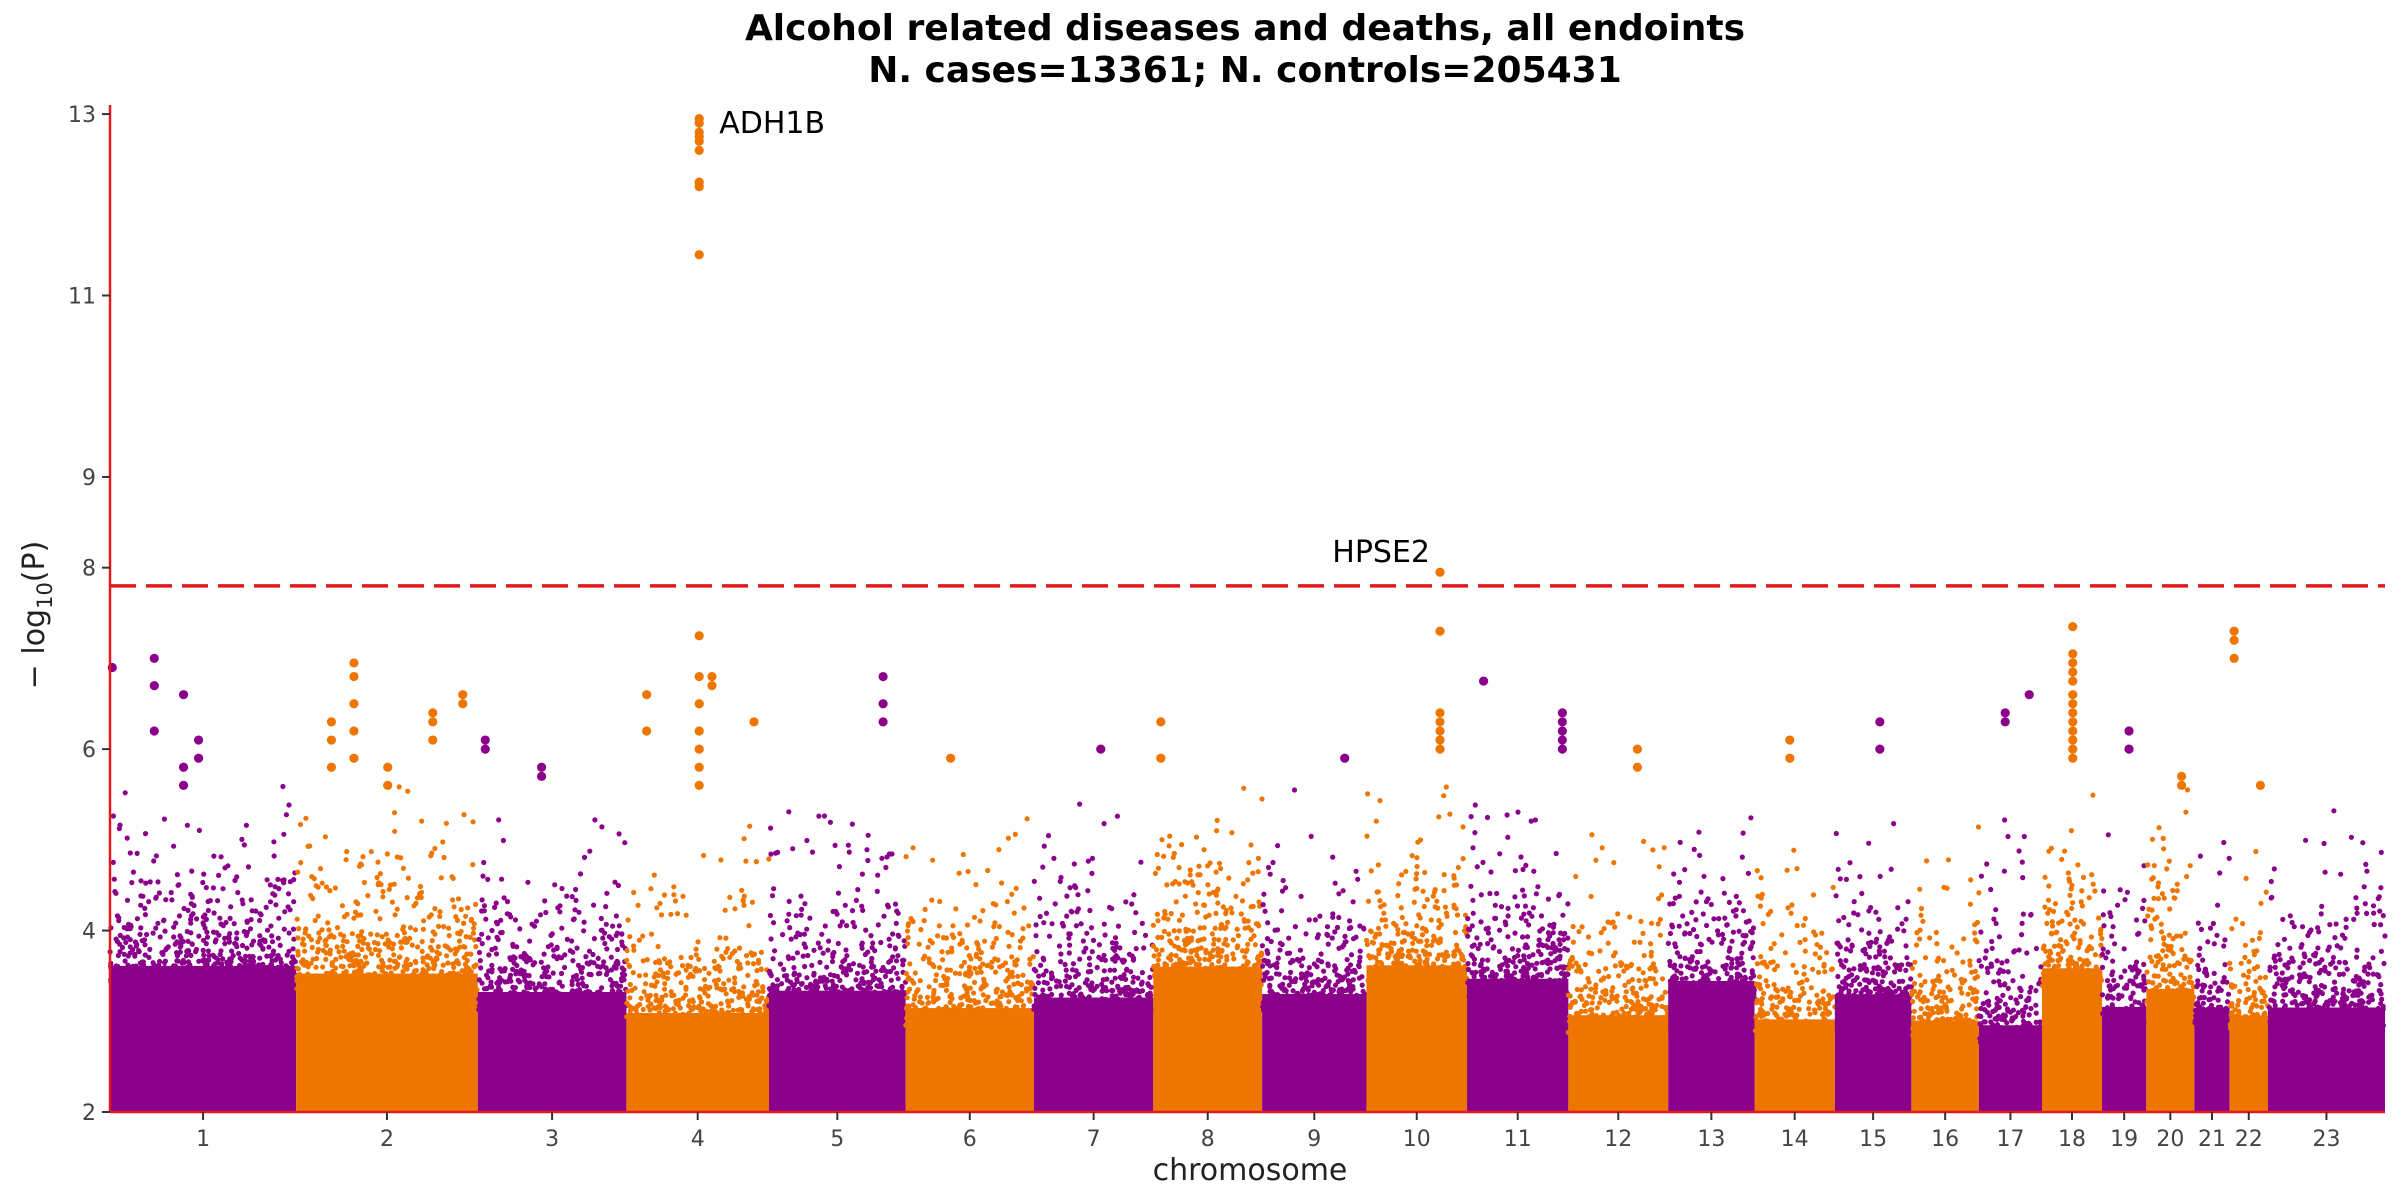 The height and width of the screenshot is (1200, 2400). I want to click on chrom-11-points, so click(1518, 901).